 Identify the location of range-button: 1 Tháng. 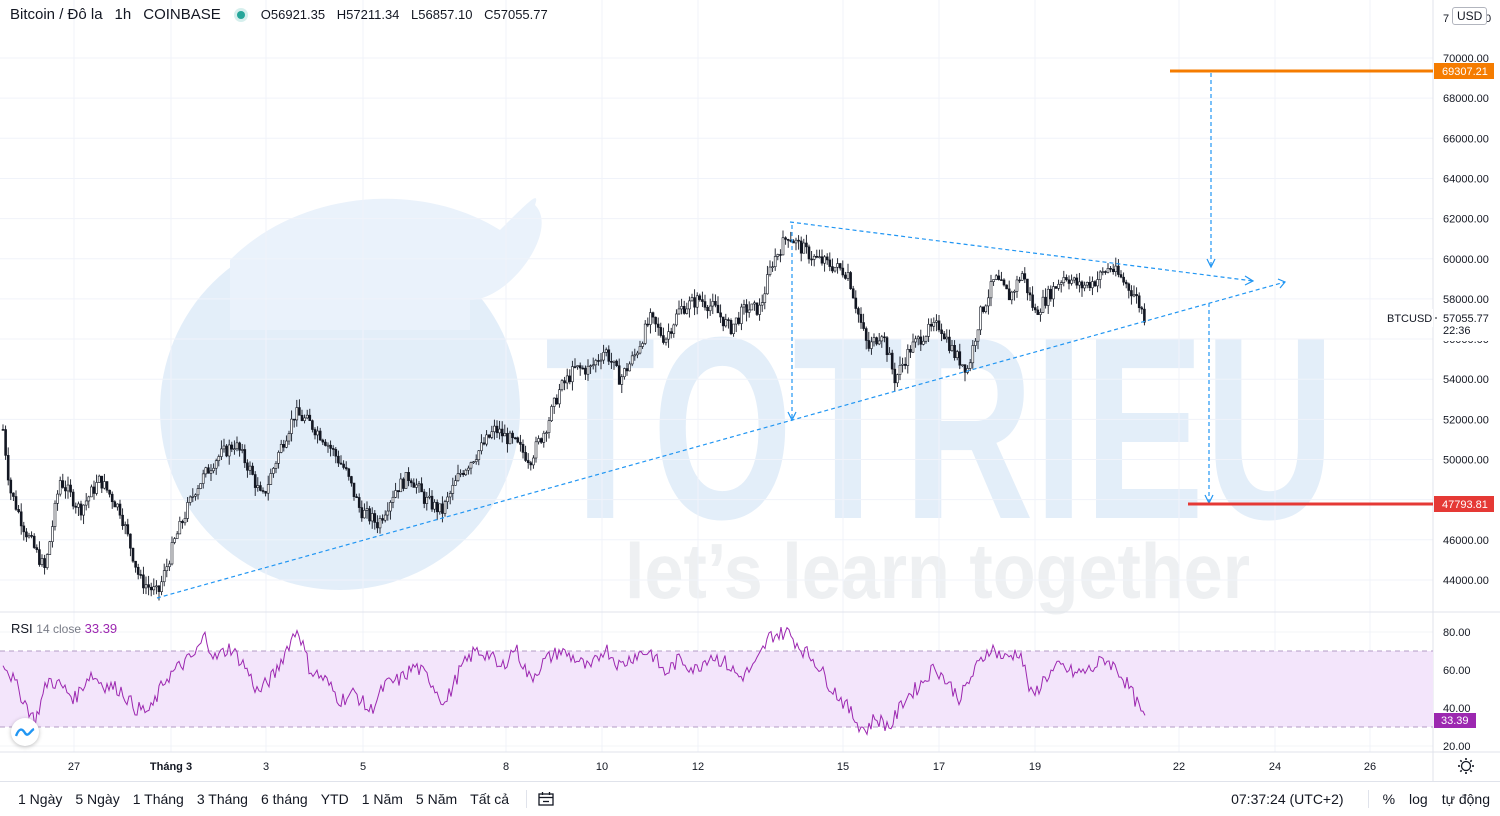
(158, 799).